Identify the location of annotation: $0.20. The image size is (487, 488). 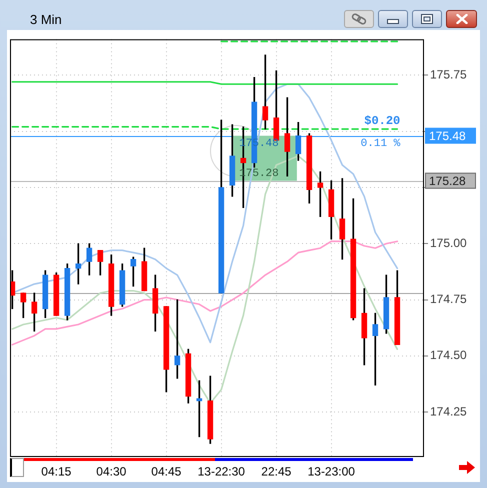
(382, 121).